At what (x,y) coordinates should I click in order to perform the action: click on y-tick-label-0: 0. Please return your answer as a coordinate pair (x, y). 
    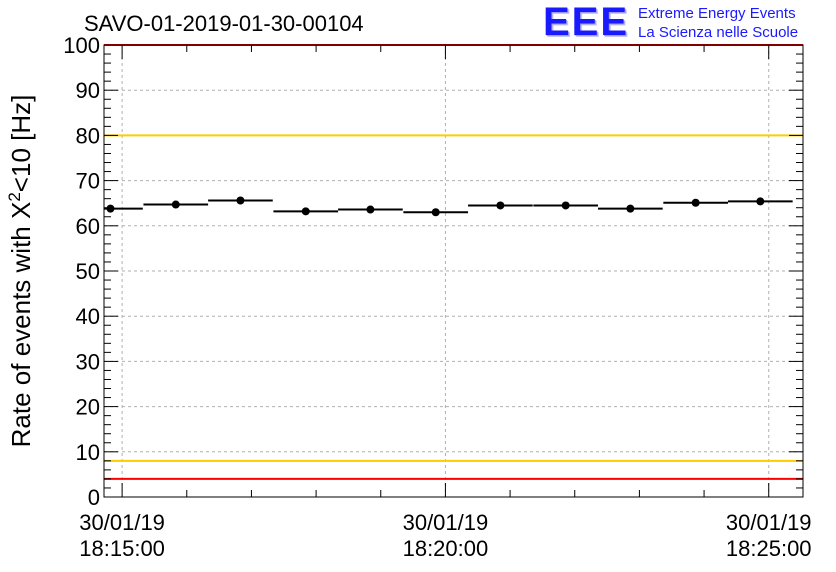
    Looking at the image, I should click on (94, 497).